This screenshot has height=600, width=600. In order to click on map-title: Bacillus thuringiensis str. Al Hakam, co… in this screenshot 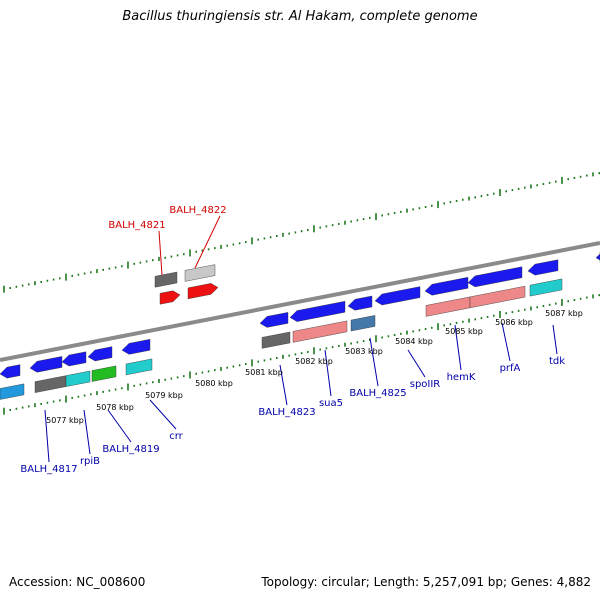, I will do `click(300, 16)`.